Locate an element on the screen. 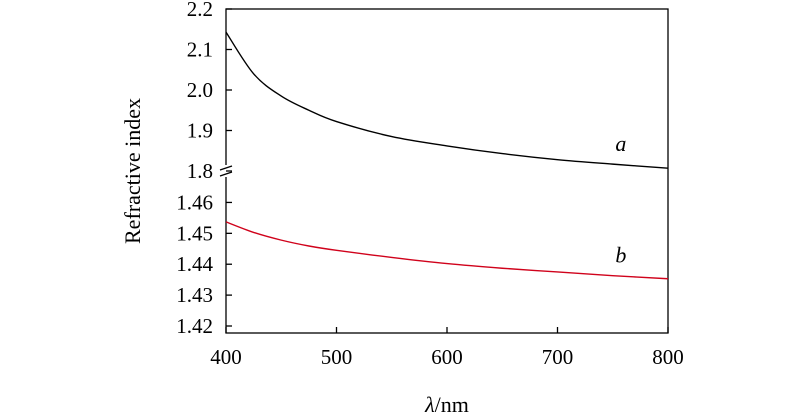  y-tick-label-1.8: 1.8 is located at coordinates (200, 171).